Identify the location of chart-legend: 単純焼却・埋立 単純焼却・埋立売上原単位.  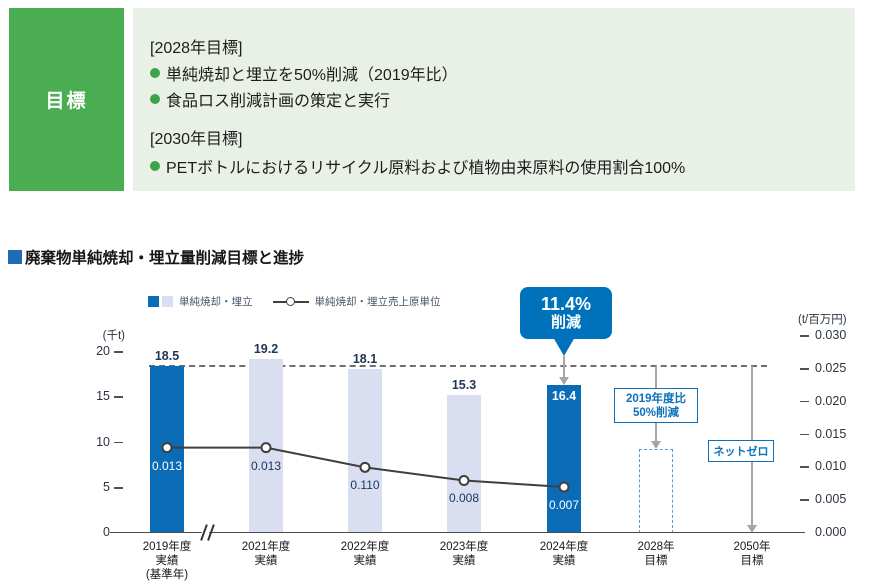
(294, 301).